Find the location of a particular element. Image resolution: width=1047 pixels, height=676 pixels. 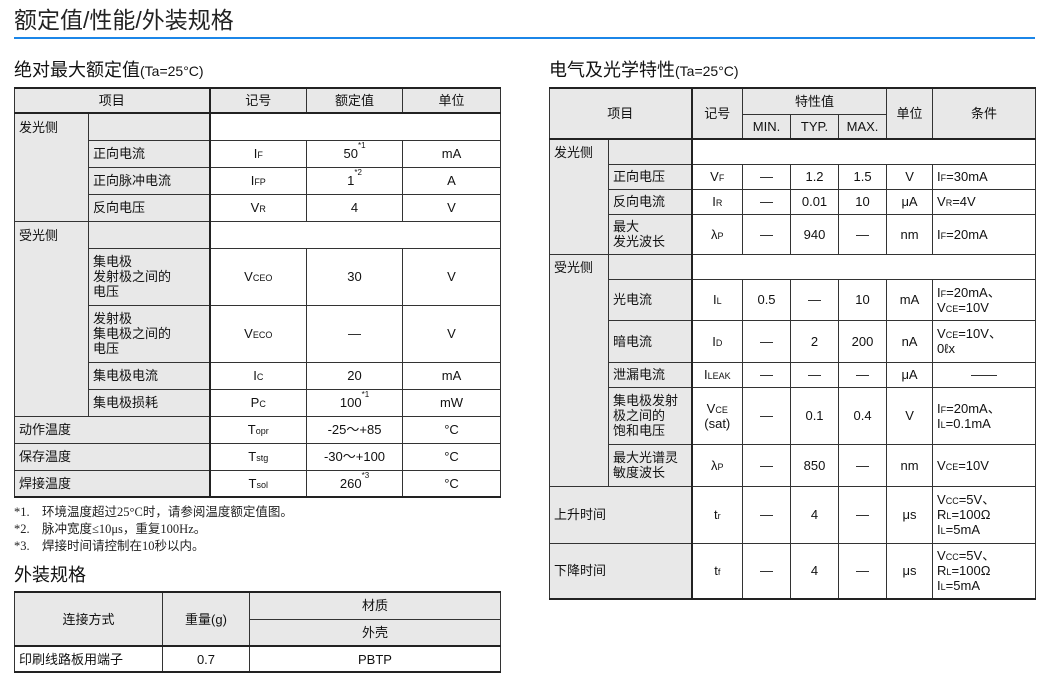

abs-max-heading: 绝对最大额定值(Ta=25°C) is located at coordinates (257, 70).